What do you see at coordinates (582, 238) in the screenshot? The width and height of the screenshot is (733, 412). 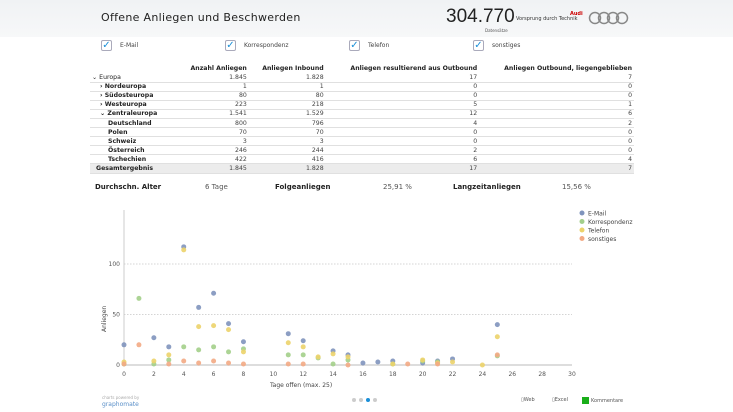 I see `legend-marker` at bounding box center [582, 238].